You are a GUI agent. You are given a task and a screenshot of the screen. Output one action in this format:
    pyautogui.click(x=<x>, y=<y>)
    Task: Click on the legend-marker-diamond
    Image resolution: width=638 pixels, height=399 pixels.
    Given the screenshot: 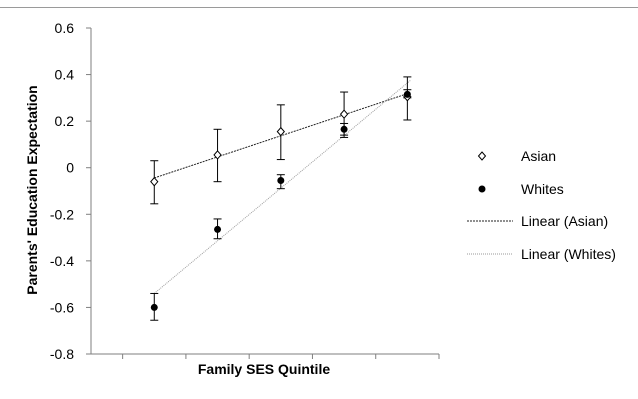 What is the action you would take?
    pyautogui.click(x=482, y=156)
    